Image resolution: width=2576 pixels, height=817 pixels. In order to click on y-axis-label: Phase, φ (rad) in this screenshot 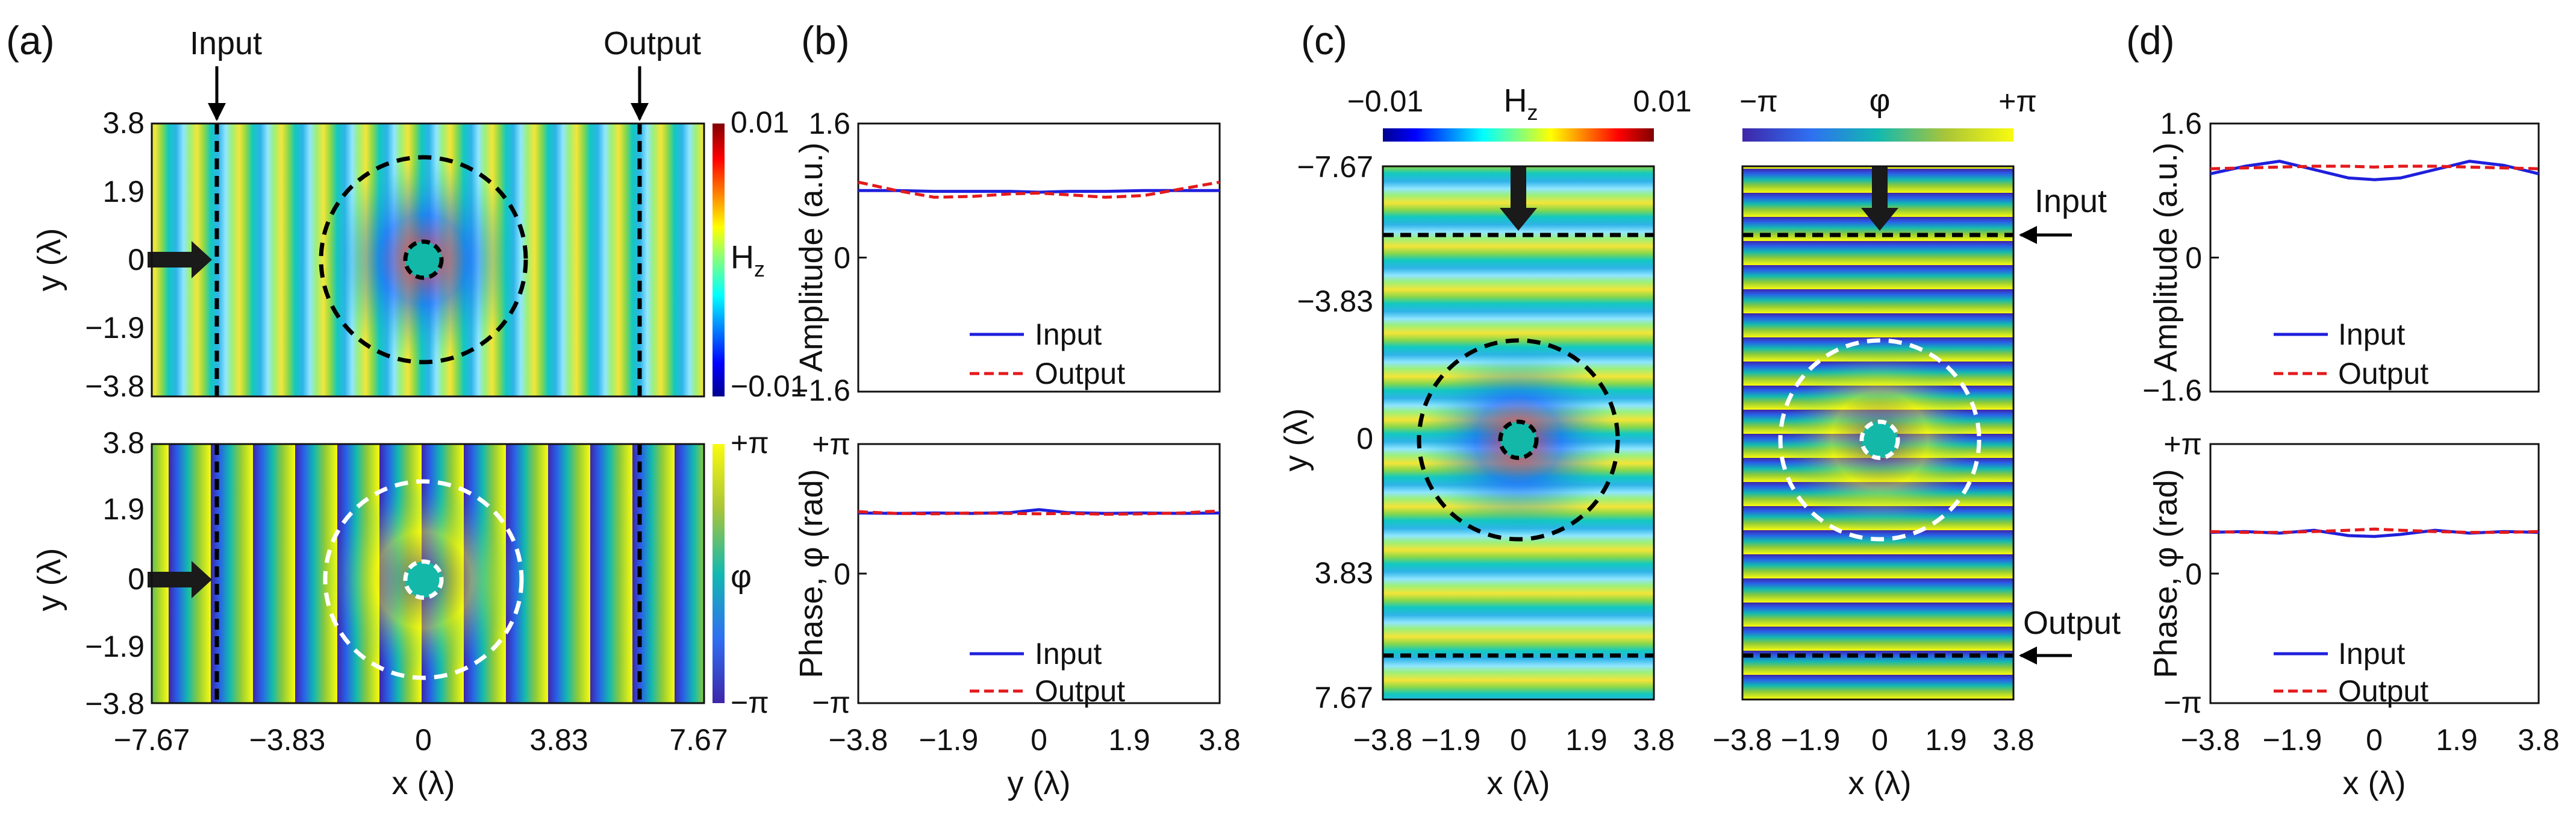, I will do `click(2166, 573)`.